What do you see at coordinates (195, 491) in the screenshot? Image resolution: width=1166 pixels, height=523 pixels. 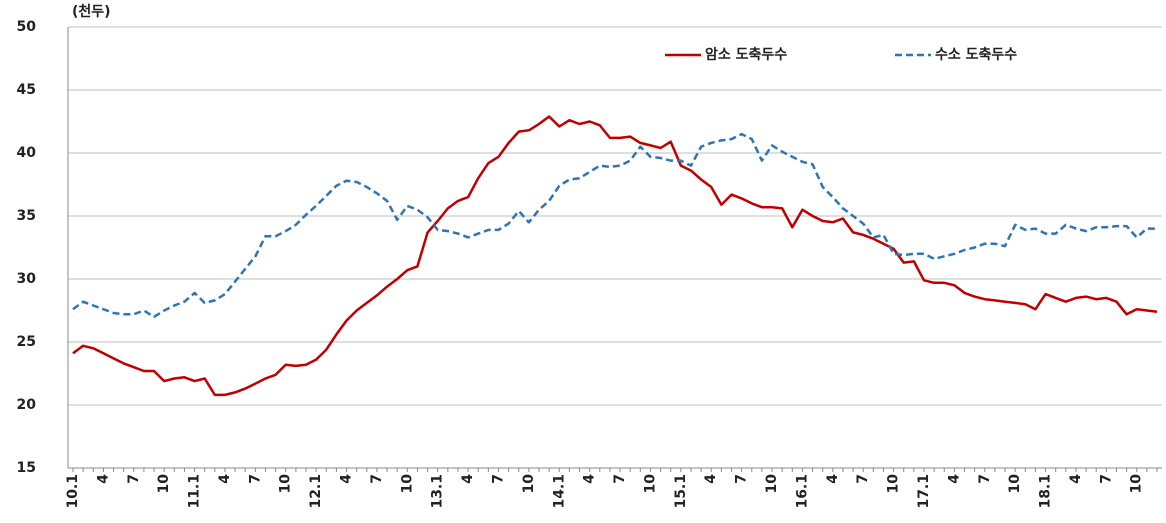 I see `x-tick-label: 11.1` at bounding box center [195, 491].